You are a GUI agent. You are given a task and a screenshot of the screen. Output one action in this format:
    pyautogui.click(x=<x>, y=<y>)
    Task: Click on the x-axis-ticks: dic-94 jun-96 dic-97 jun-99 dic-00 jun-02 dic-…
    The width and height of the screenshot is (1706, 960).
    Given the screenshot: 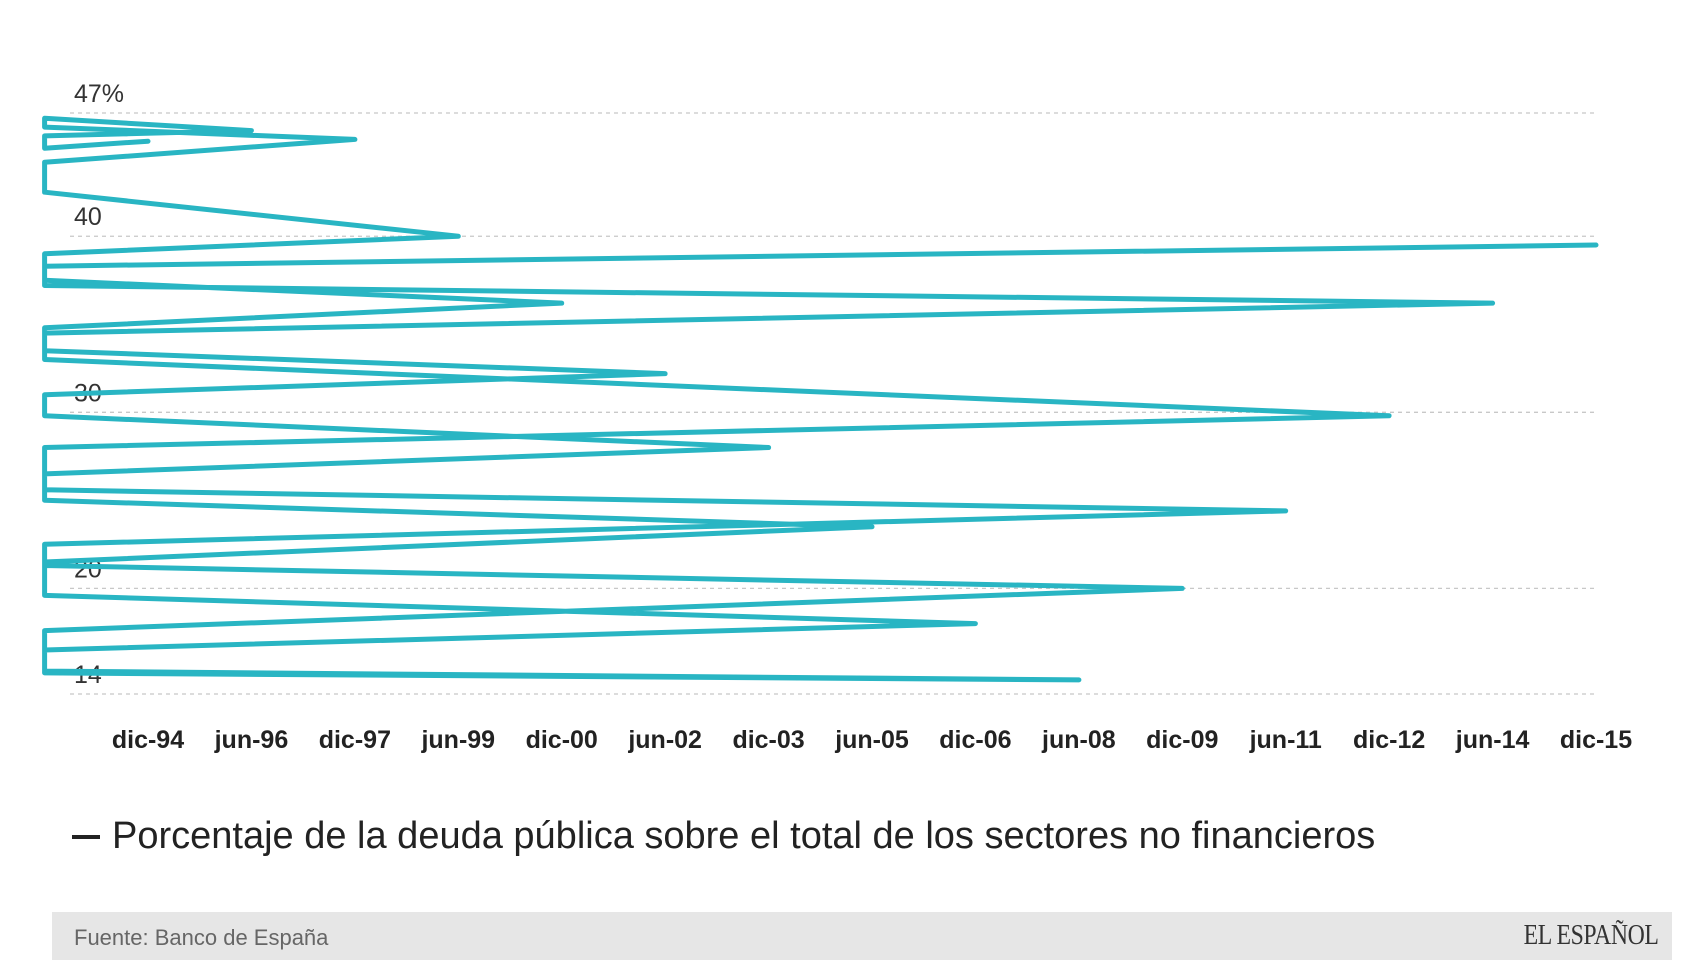 What is the action you would take?
    pyautogui.click(x=872, y=740)
    